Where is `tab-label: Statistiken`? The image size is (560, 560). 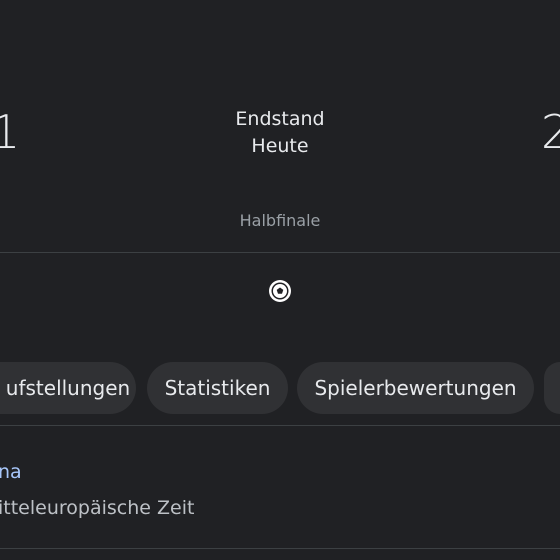 tab-label: Statistiken is located at coordinates (217, 388).